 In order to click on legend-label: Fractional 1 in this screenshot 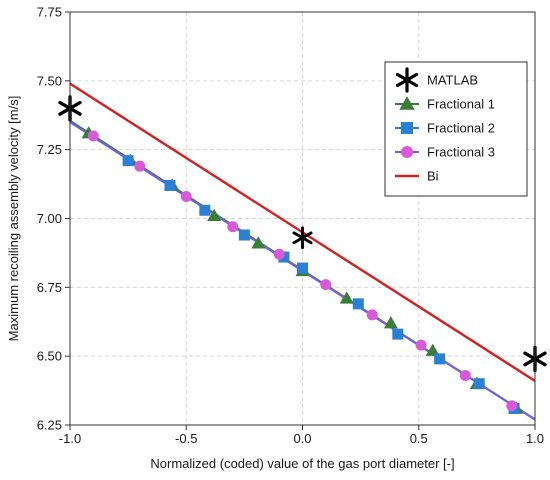, I will do `click(461, 104)`.